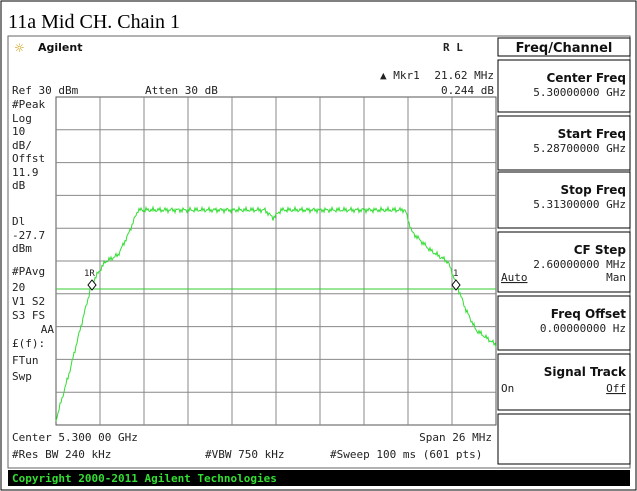 The height and width of the screenshot is (491, 637). I want to click on side-label: dBm, so click(22, 248).